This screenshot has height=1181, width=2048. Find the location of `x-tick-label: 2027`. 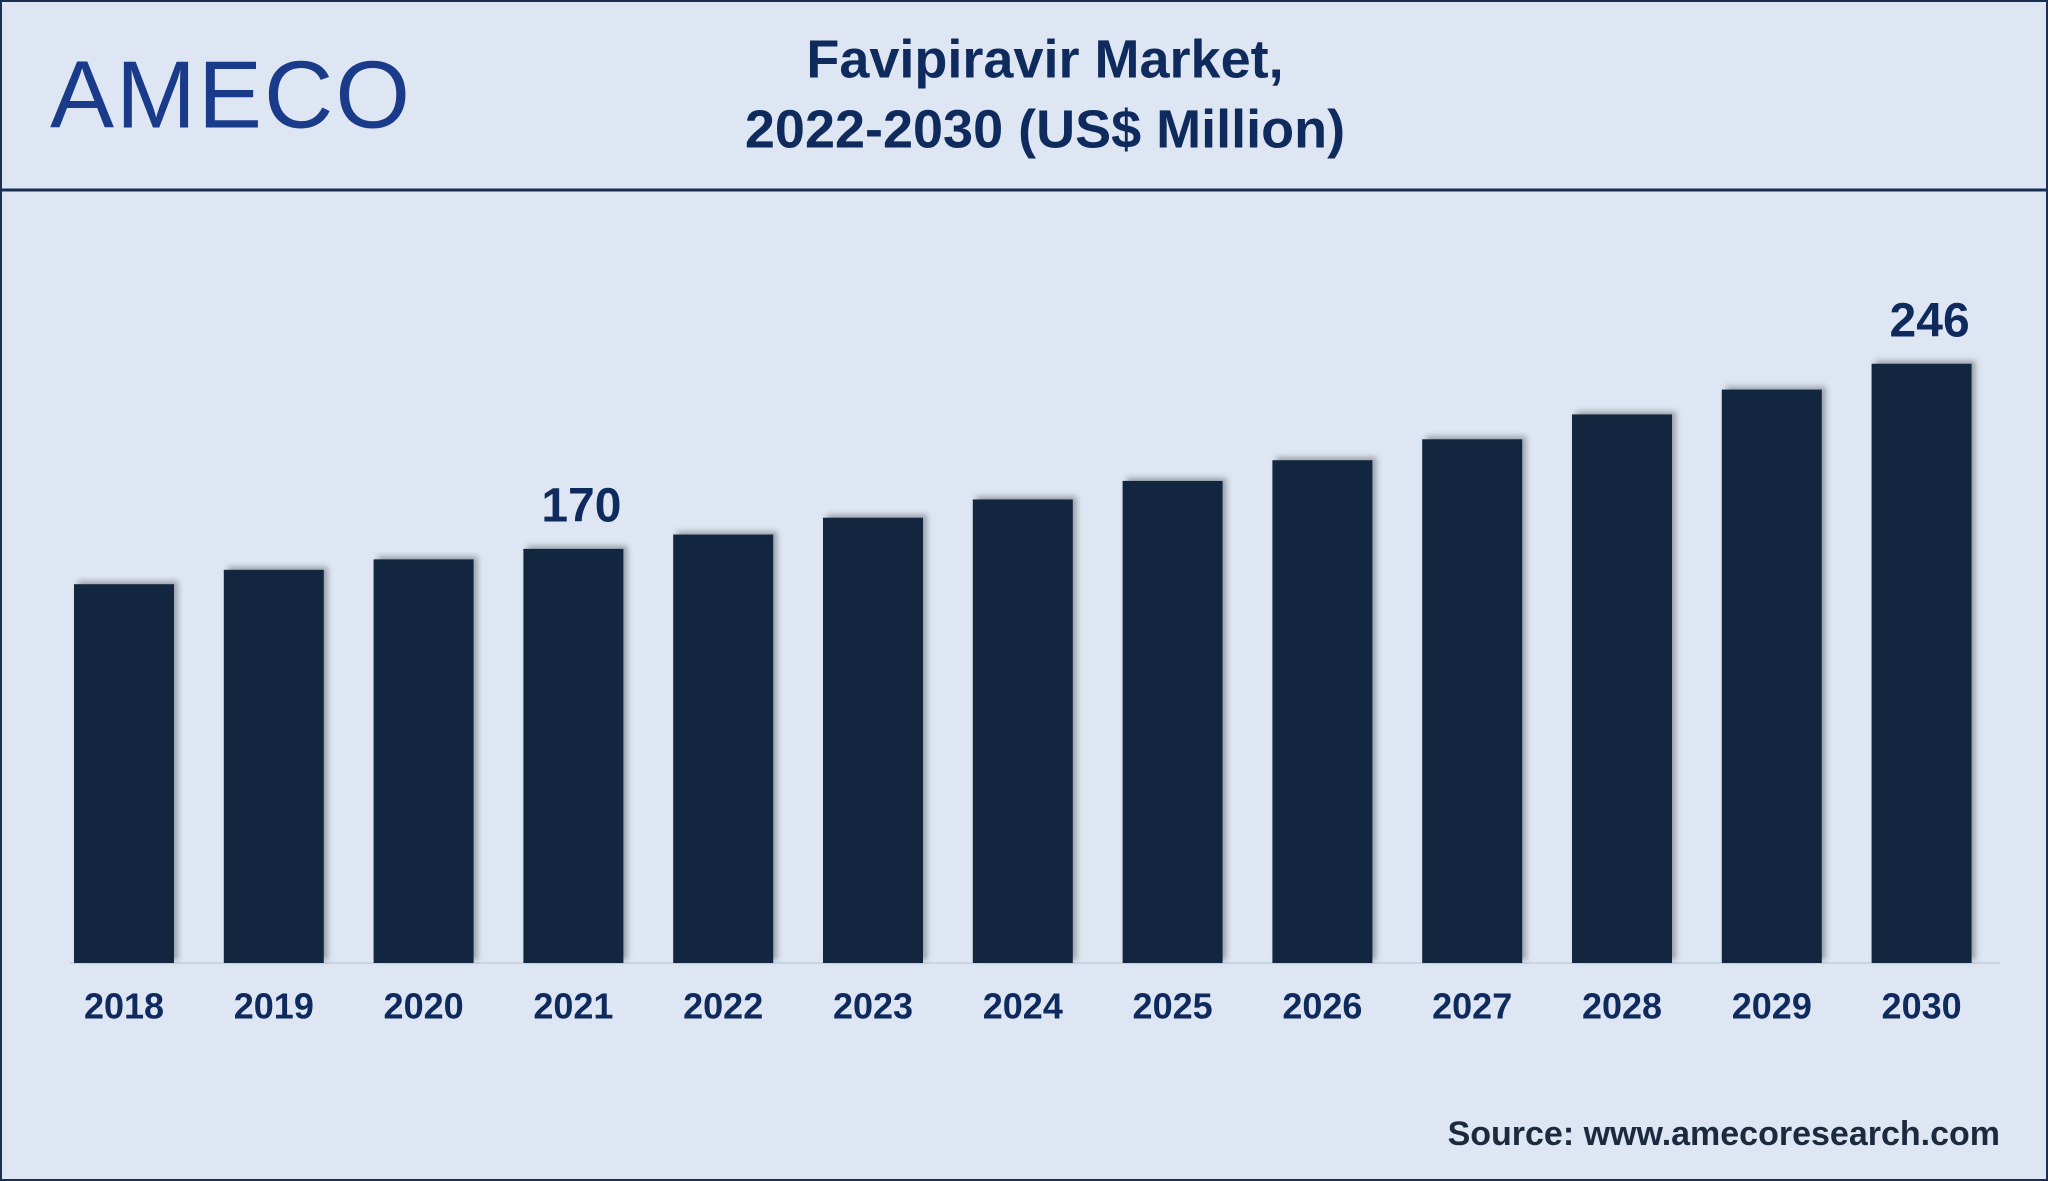

x-tick-label: 2027 is located at coordinates (1472, 1006).